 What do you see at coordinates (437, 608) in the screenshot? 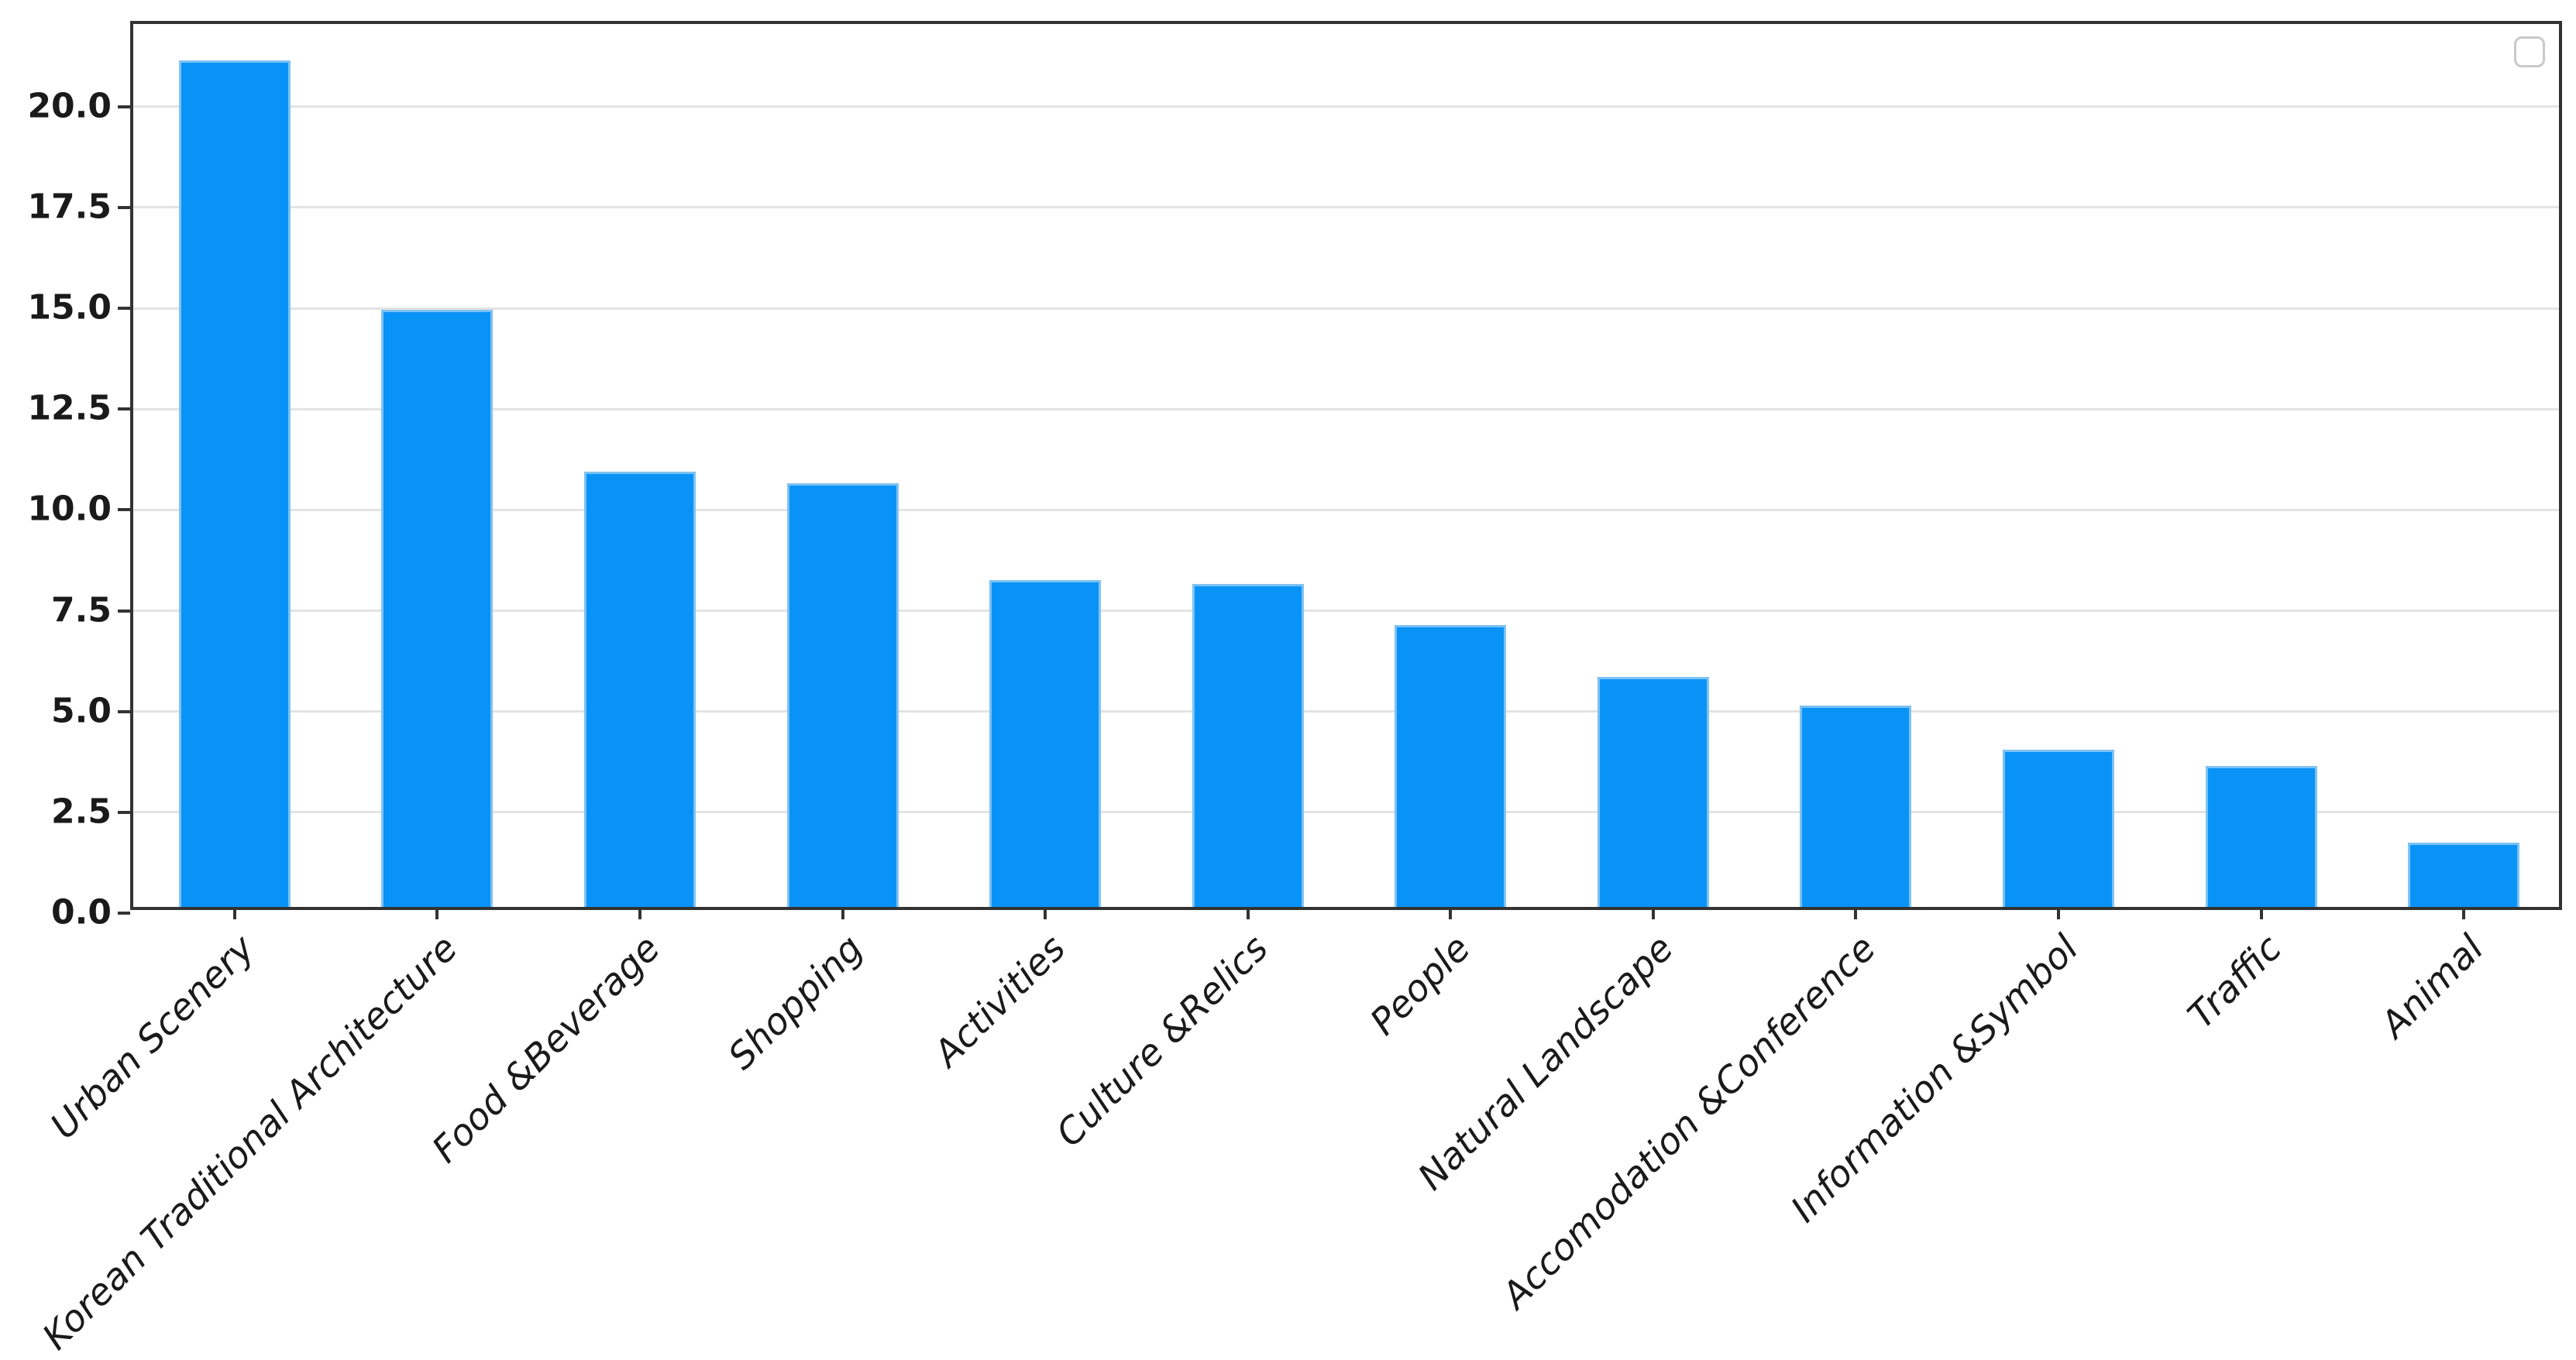
I see `bar-korean-traditional-architecture` at bounding box center [437, 608].